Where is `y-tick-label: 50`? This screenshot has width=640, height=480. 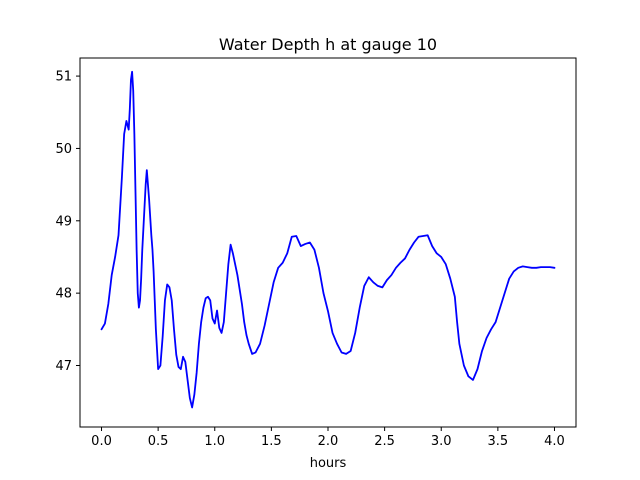
y-tick-label: 50 is located at coordinates (63, 149).